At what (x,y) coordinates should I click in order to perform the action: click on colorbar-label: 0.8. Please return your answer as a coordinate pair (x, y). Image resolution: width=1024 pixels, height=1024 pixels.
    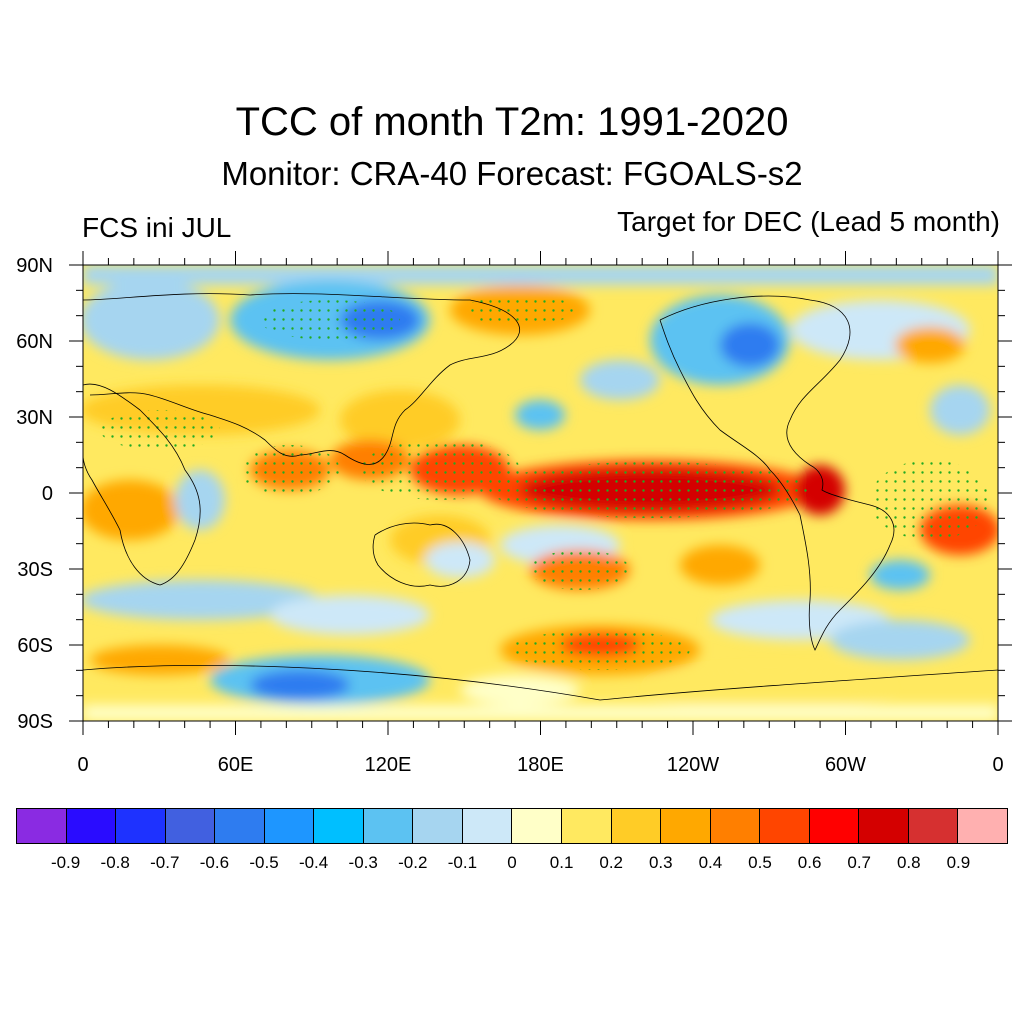
    Looking at the image, I should click on (908, 862).